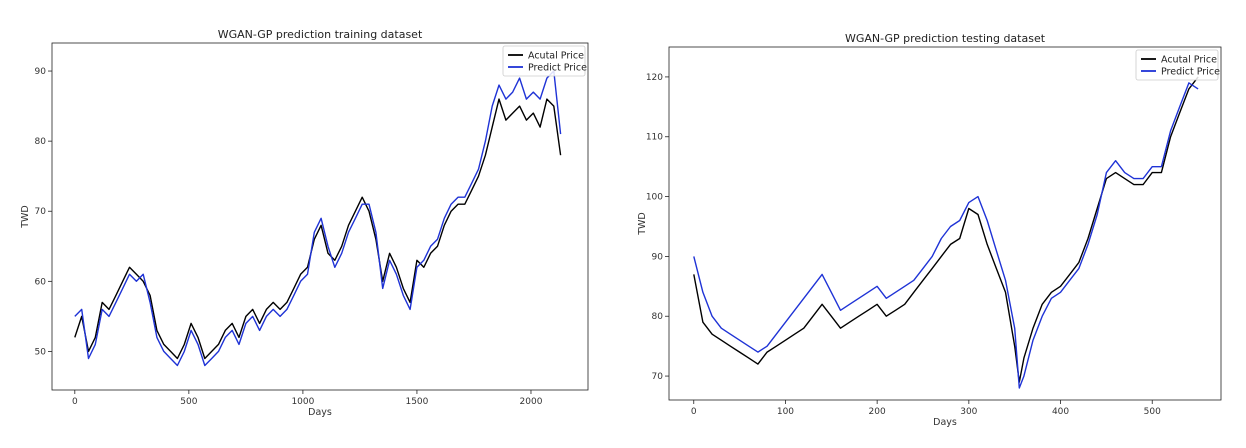 The width and height of the screenshot is (1246, 448). I want to click on x-tick-label: 1500, so click(416, 402).